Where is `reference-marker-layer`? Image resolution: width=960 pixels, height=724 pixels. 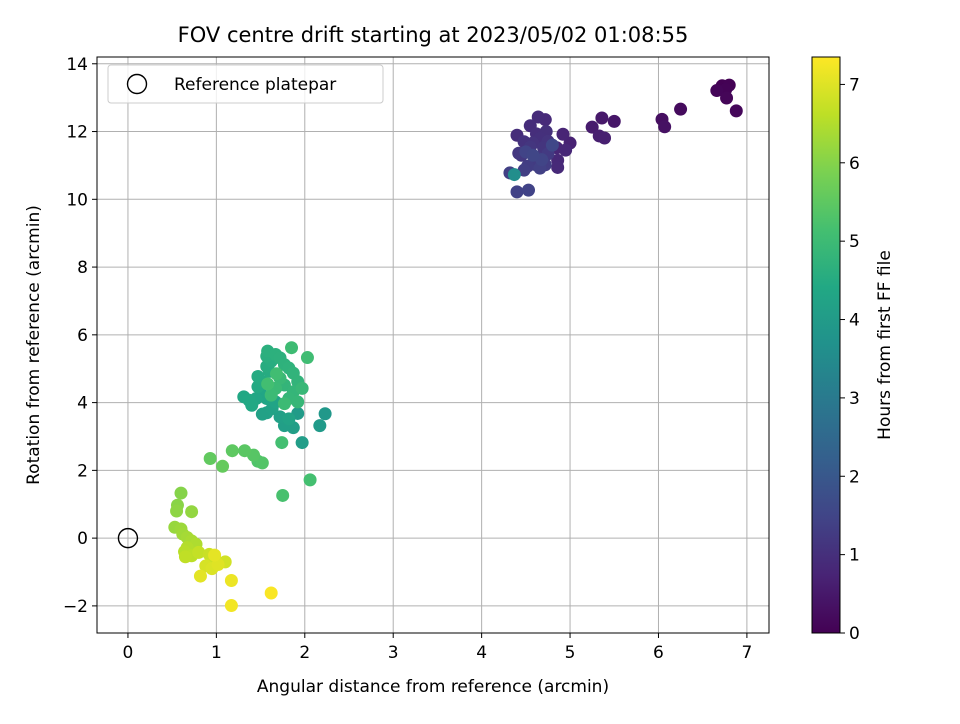 reference-marker-layer is located at coordinates (128, 538).